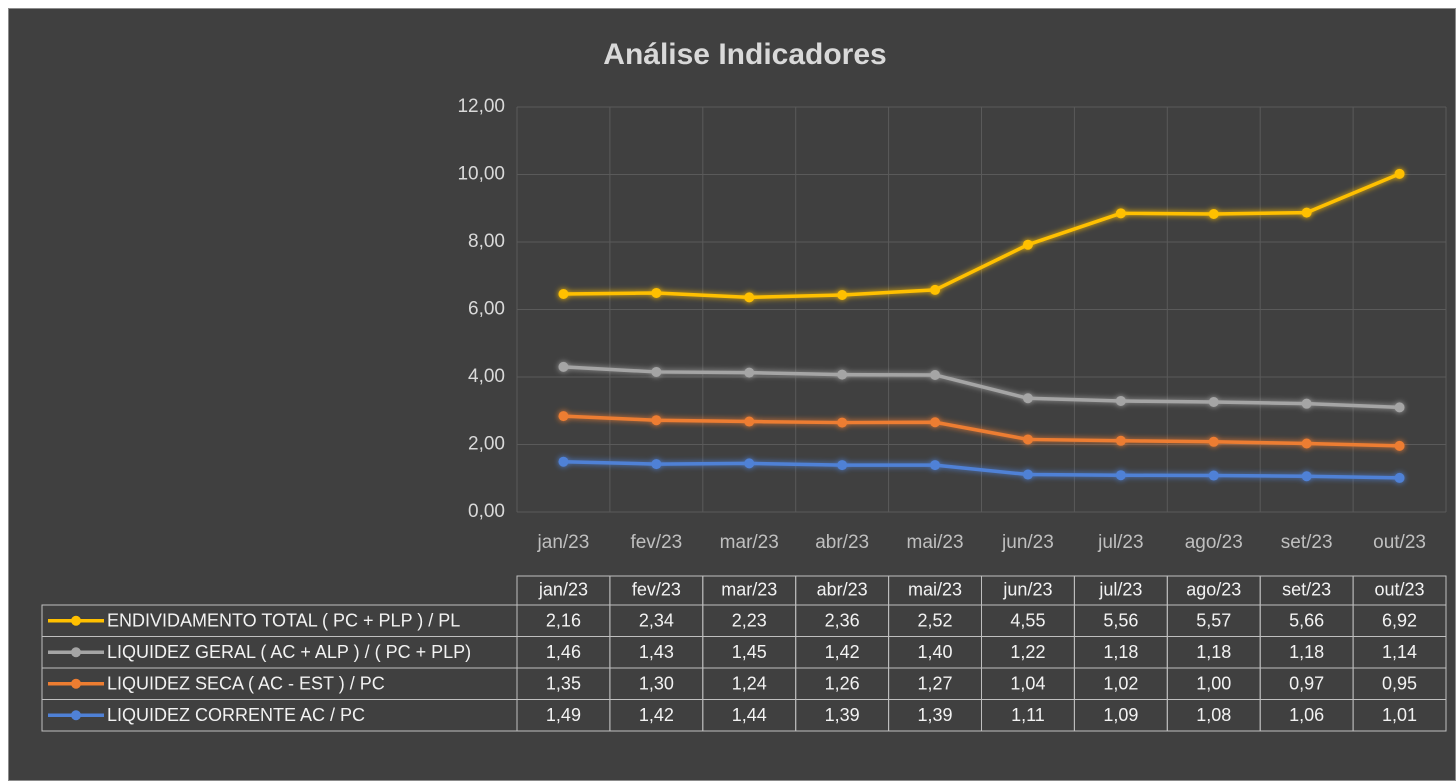 This screenshot has width=1456, height=781. Describe the element at coordinates (656, 652) in the screenshot. I see `table-value: 1,43` at that location.